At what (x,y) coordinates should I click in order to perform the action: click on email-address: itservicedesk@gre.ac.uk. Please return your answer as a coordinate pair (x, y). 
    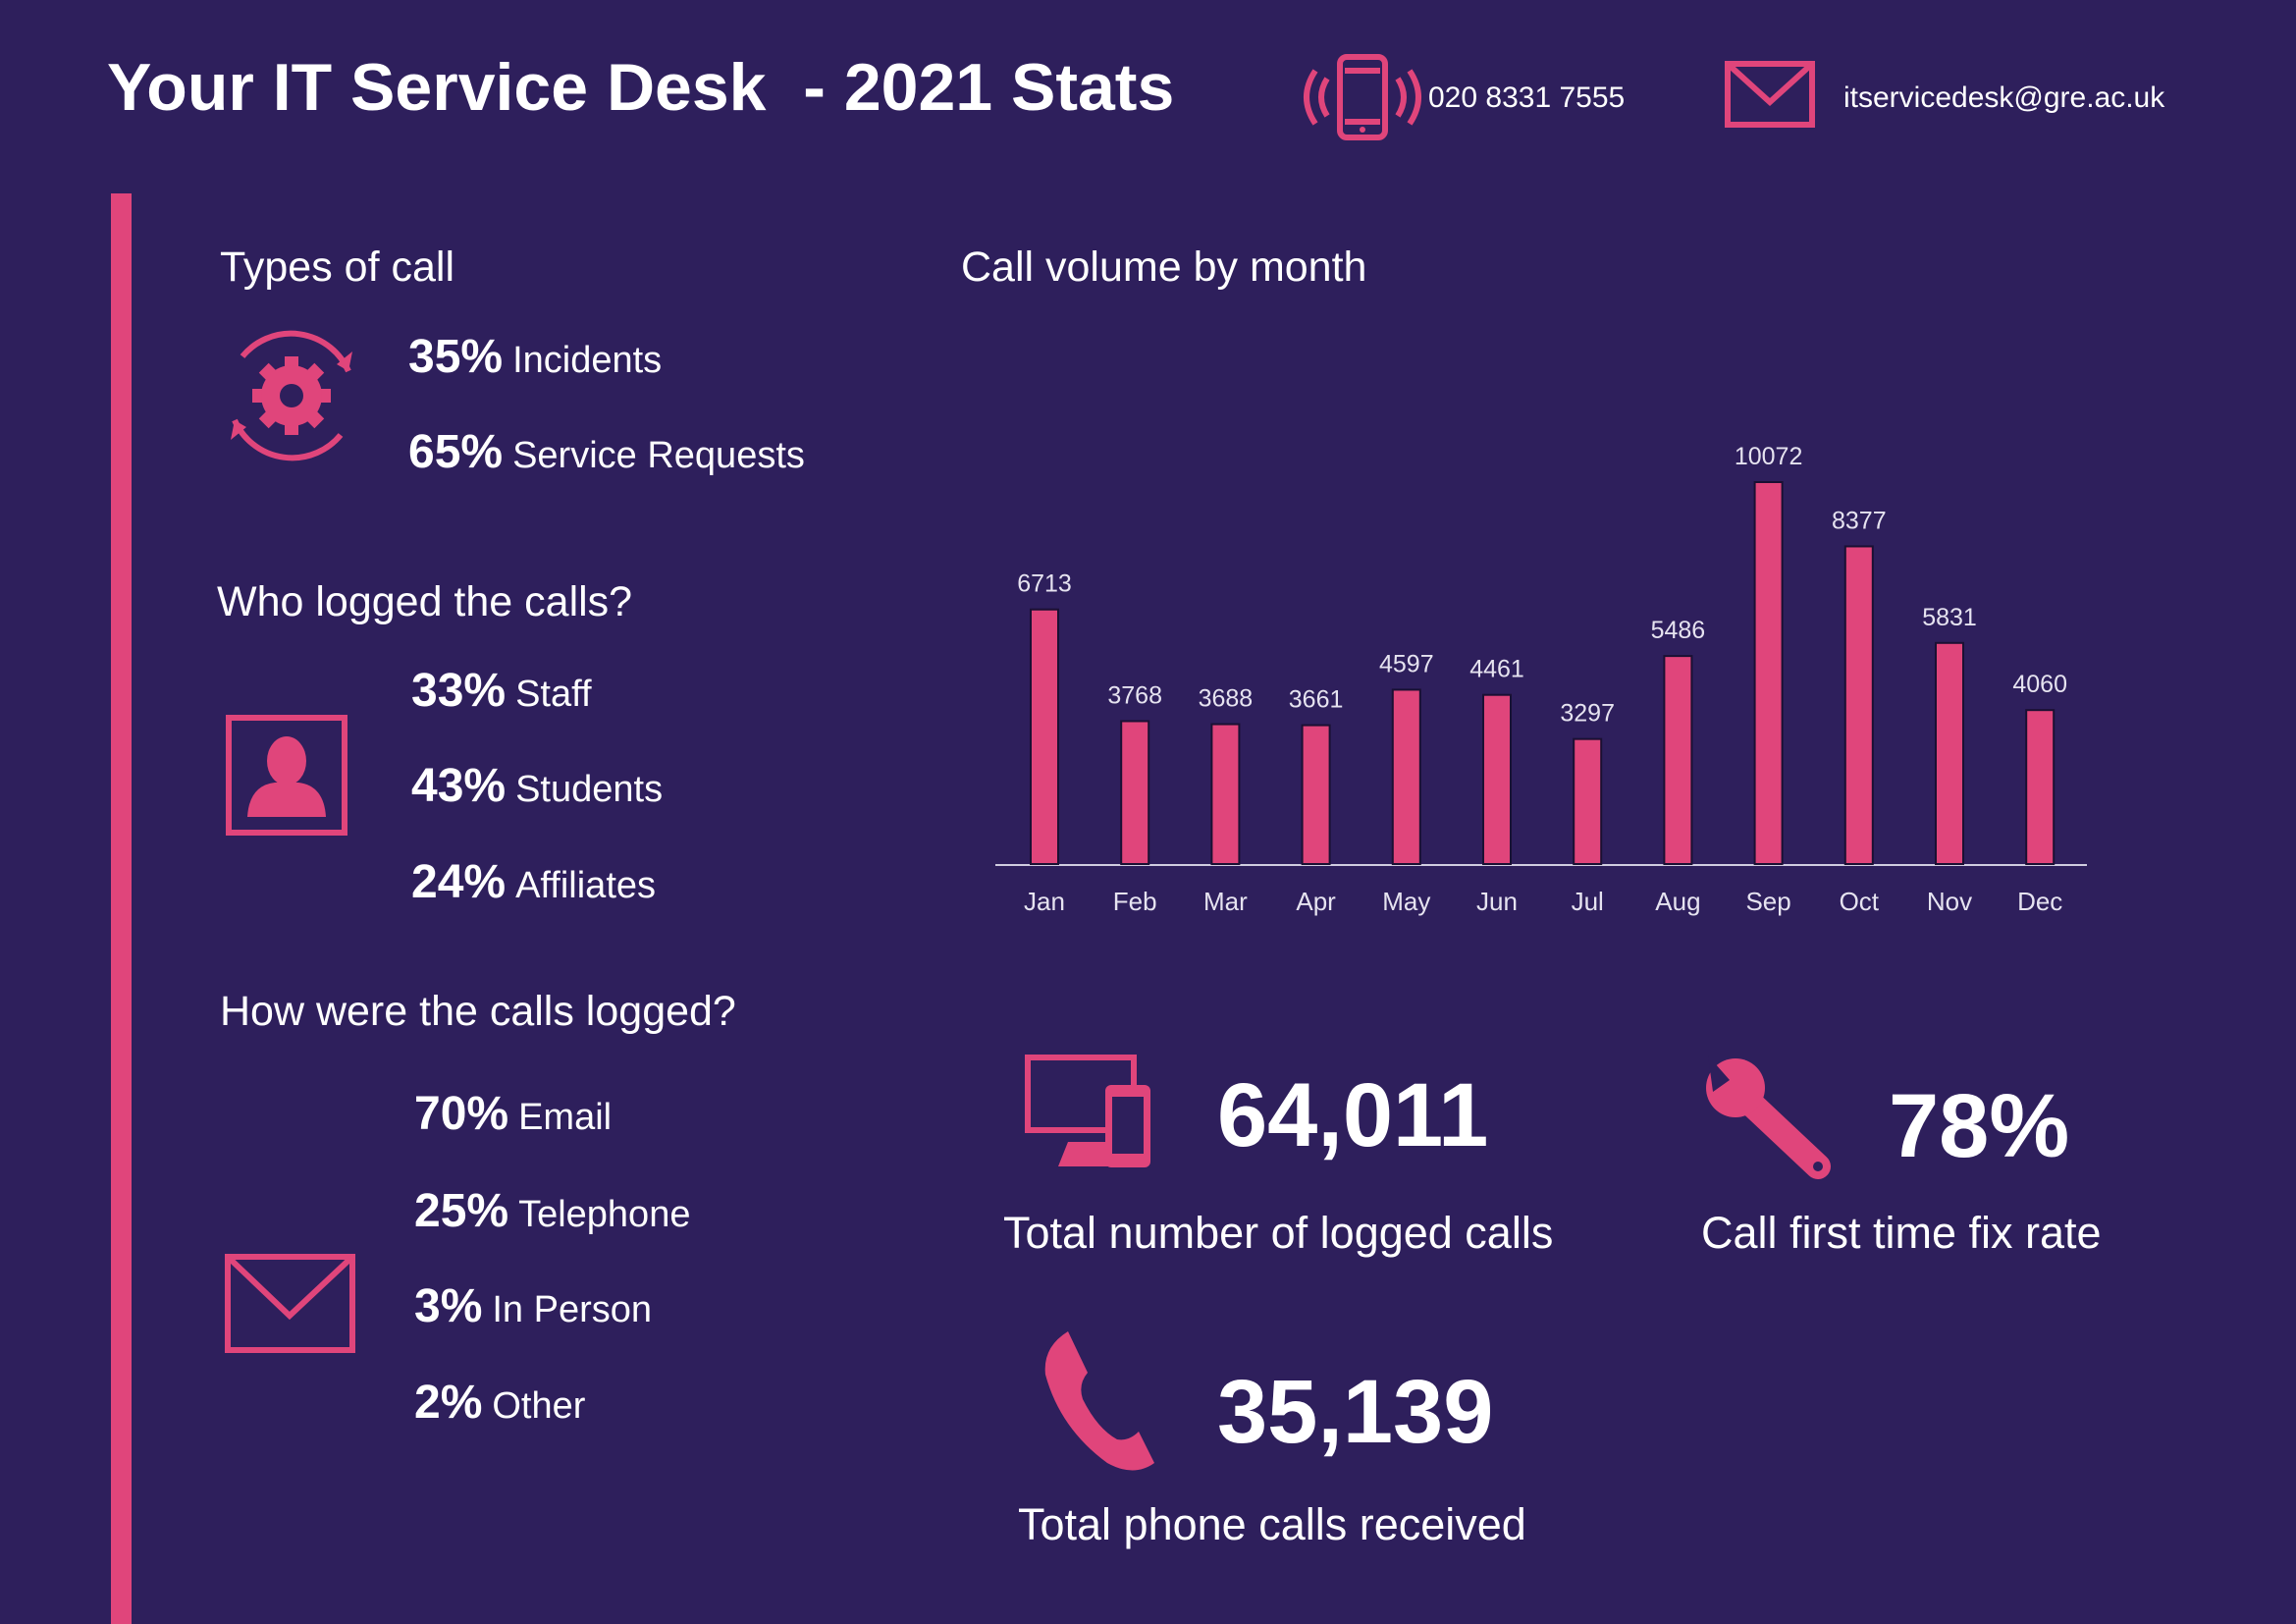
    Looking at the image, I should click on (2004, 97).